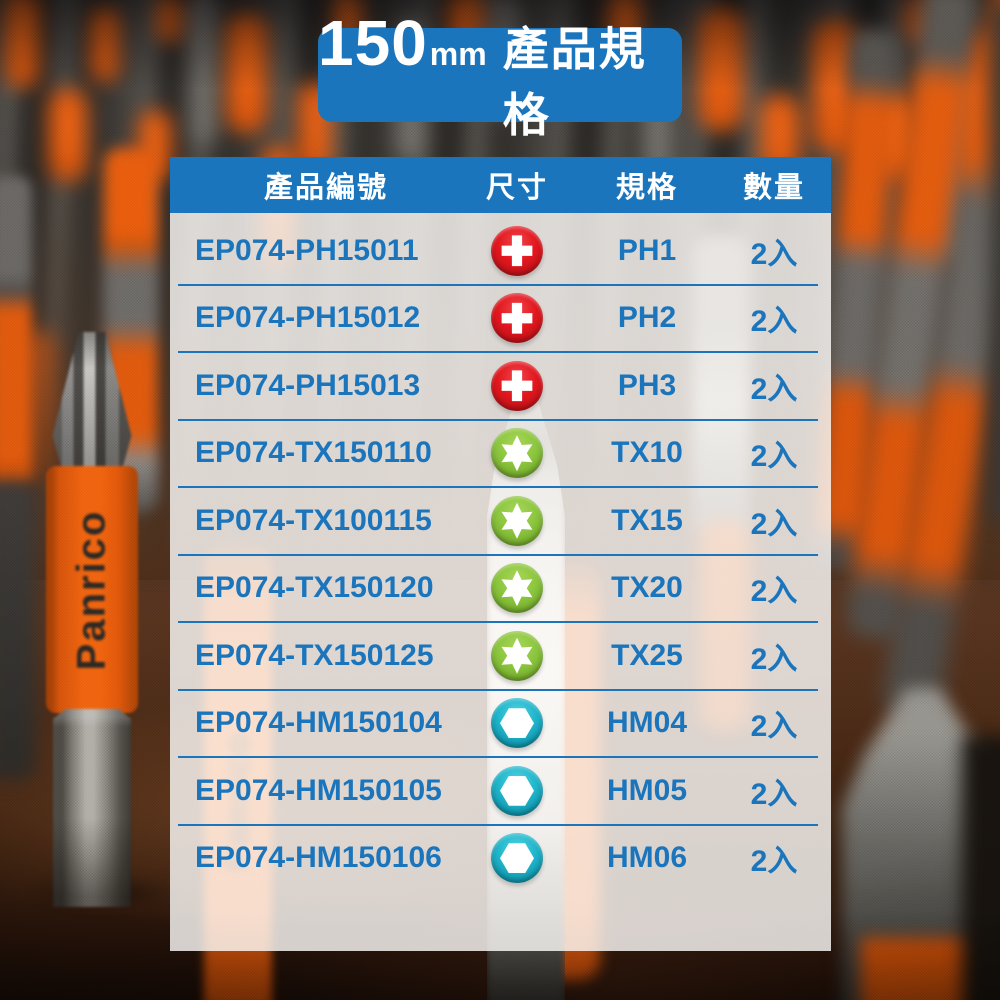  Describe the element at coordinates (647, 790) in the screenshot. I see `spec-value: HM05` at that location.